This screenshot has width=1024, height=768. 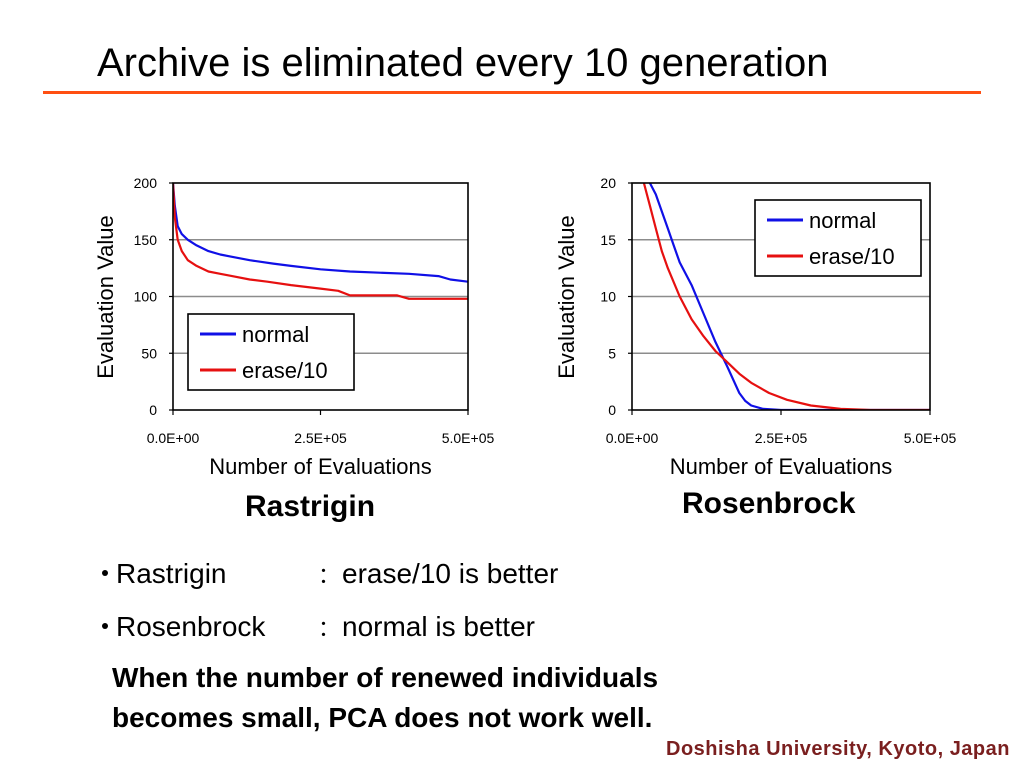 What do you see at coordinates (838, 749) in the screenshot?
I see `footer-affiliation: Doshisha University, Kyoto, Japan` at bounding box center [838, 749].